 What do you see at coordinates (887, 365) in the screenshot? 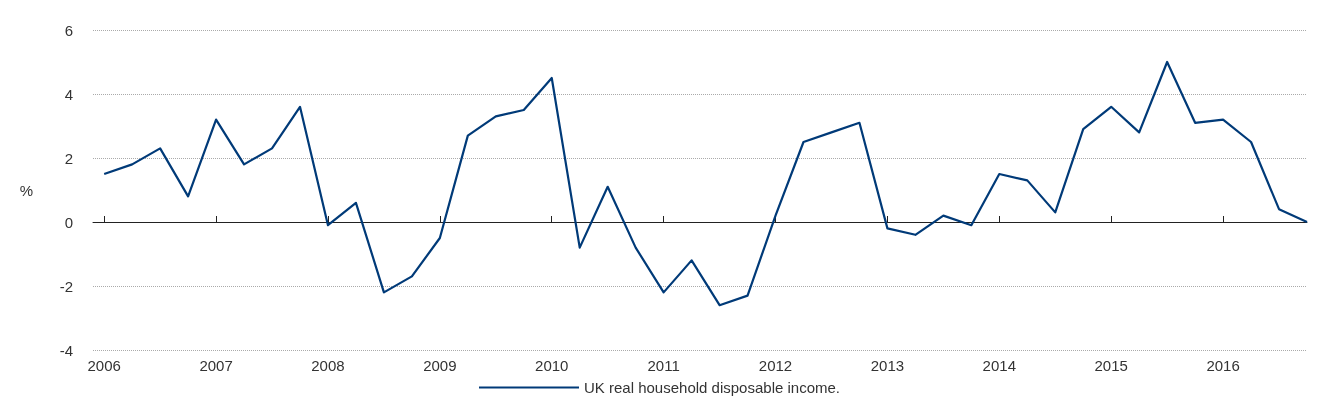
I see `x-tick-label: 2013` at bounding box center [887, 365].